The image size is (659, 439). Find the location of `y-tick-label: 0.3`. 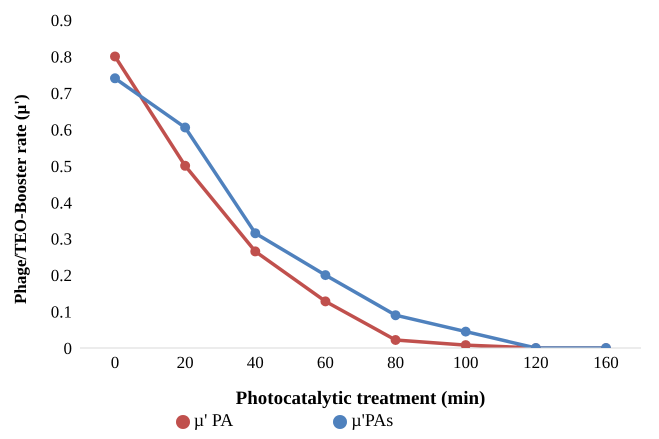

y-tick-label: 0.3 is located at coordinates (61, 239).